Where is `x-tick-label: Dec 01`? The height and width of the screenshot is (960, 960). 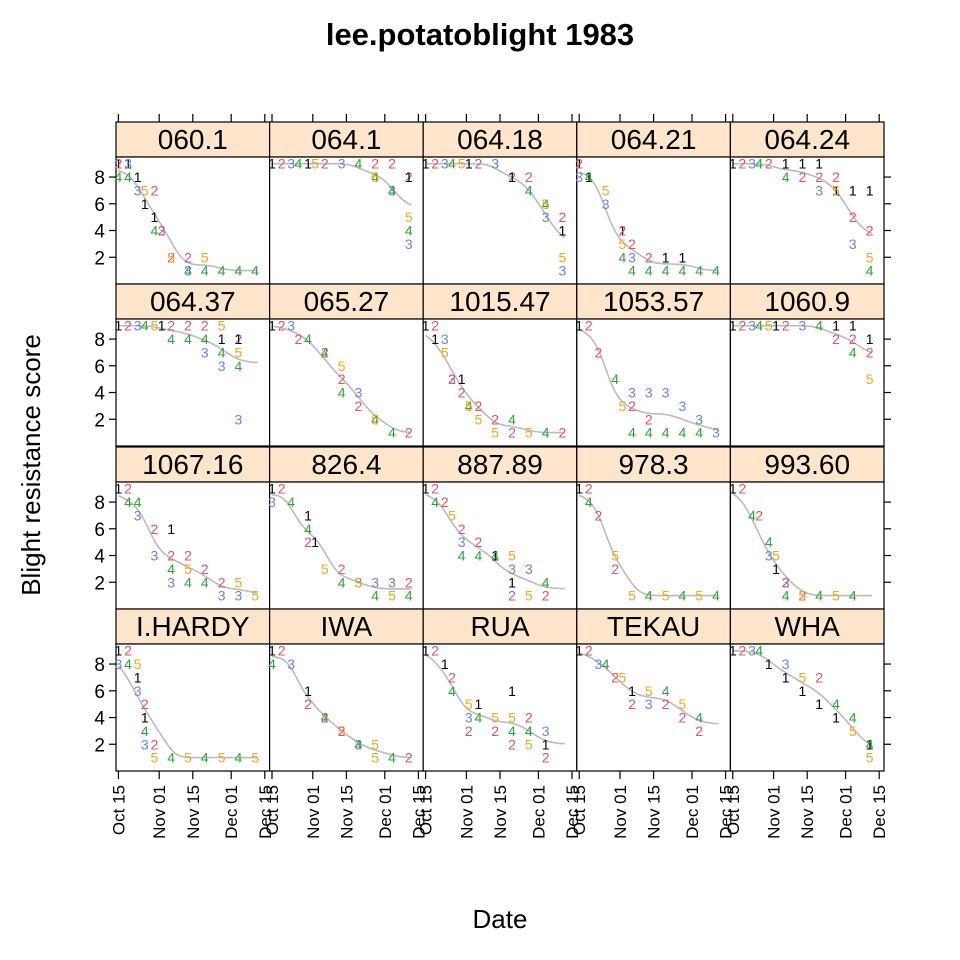
x-tick-label: Dec 01 is located at coordinates (692, 812).